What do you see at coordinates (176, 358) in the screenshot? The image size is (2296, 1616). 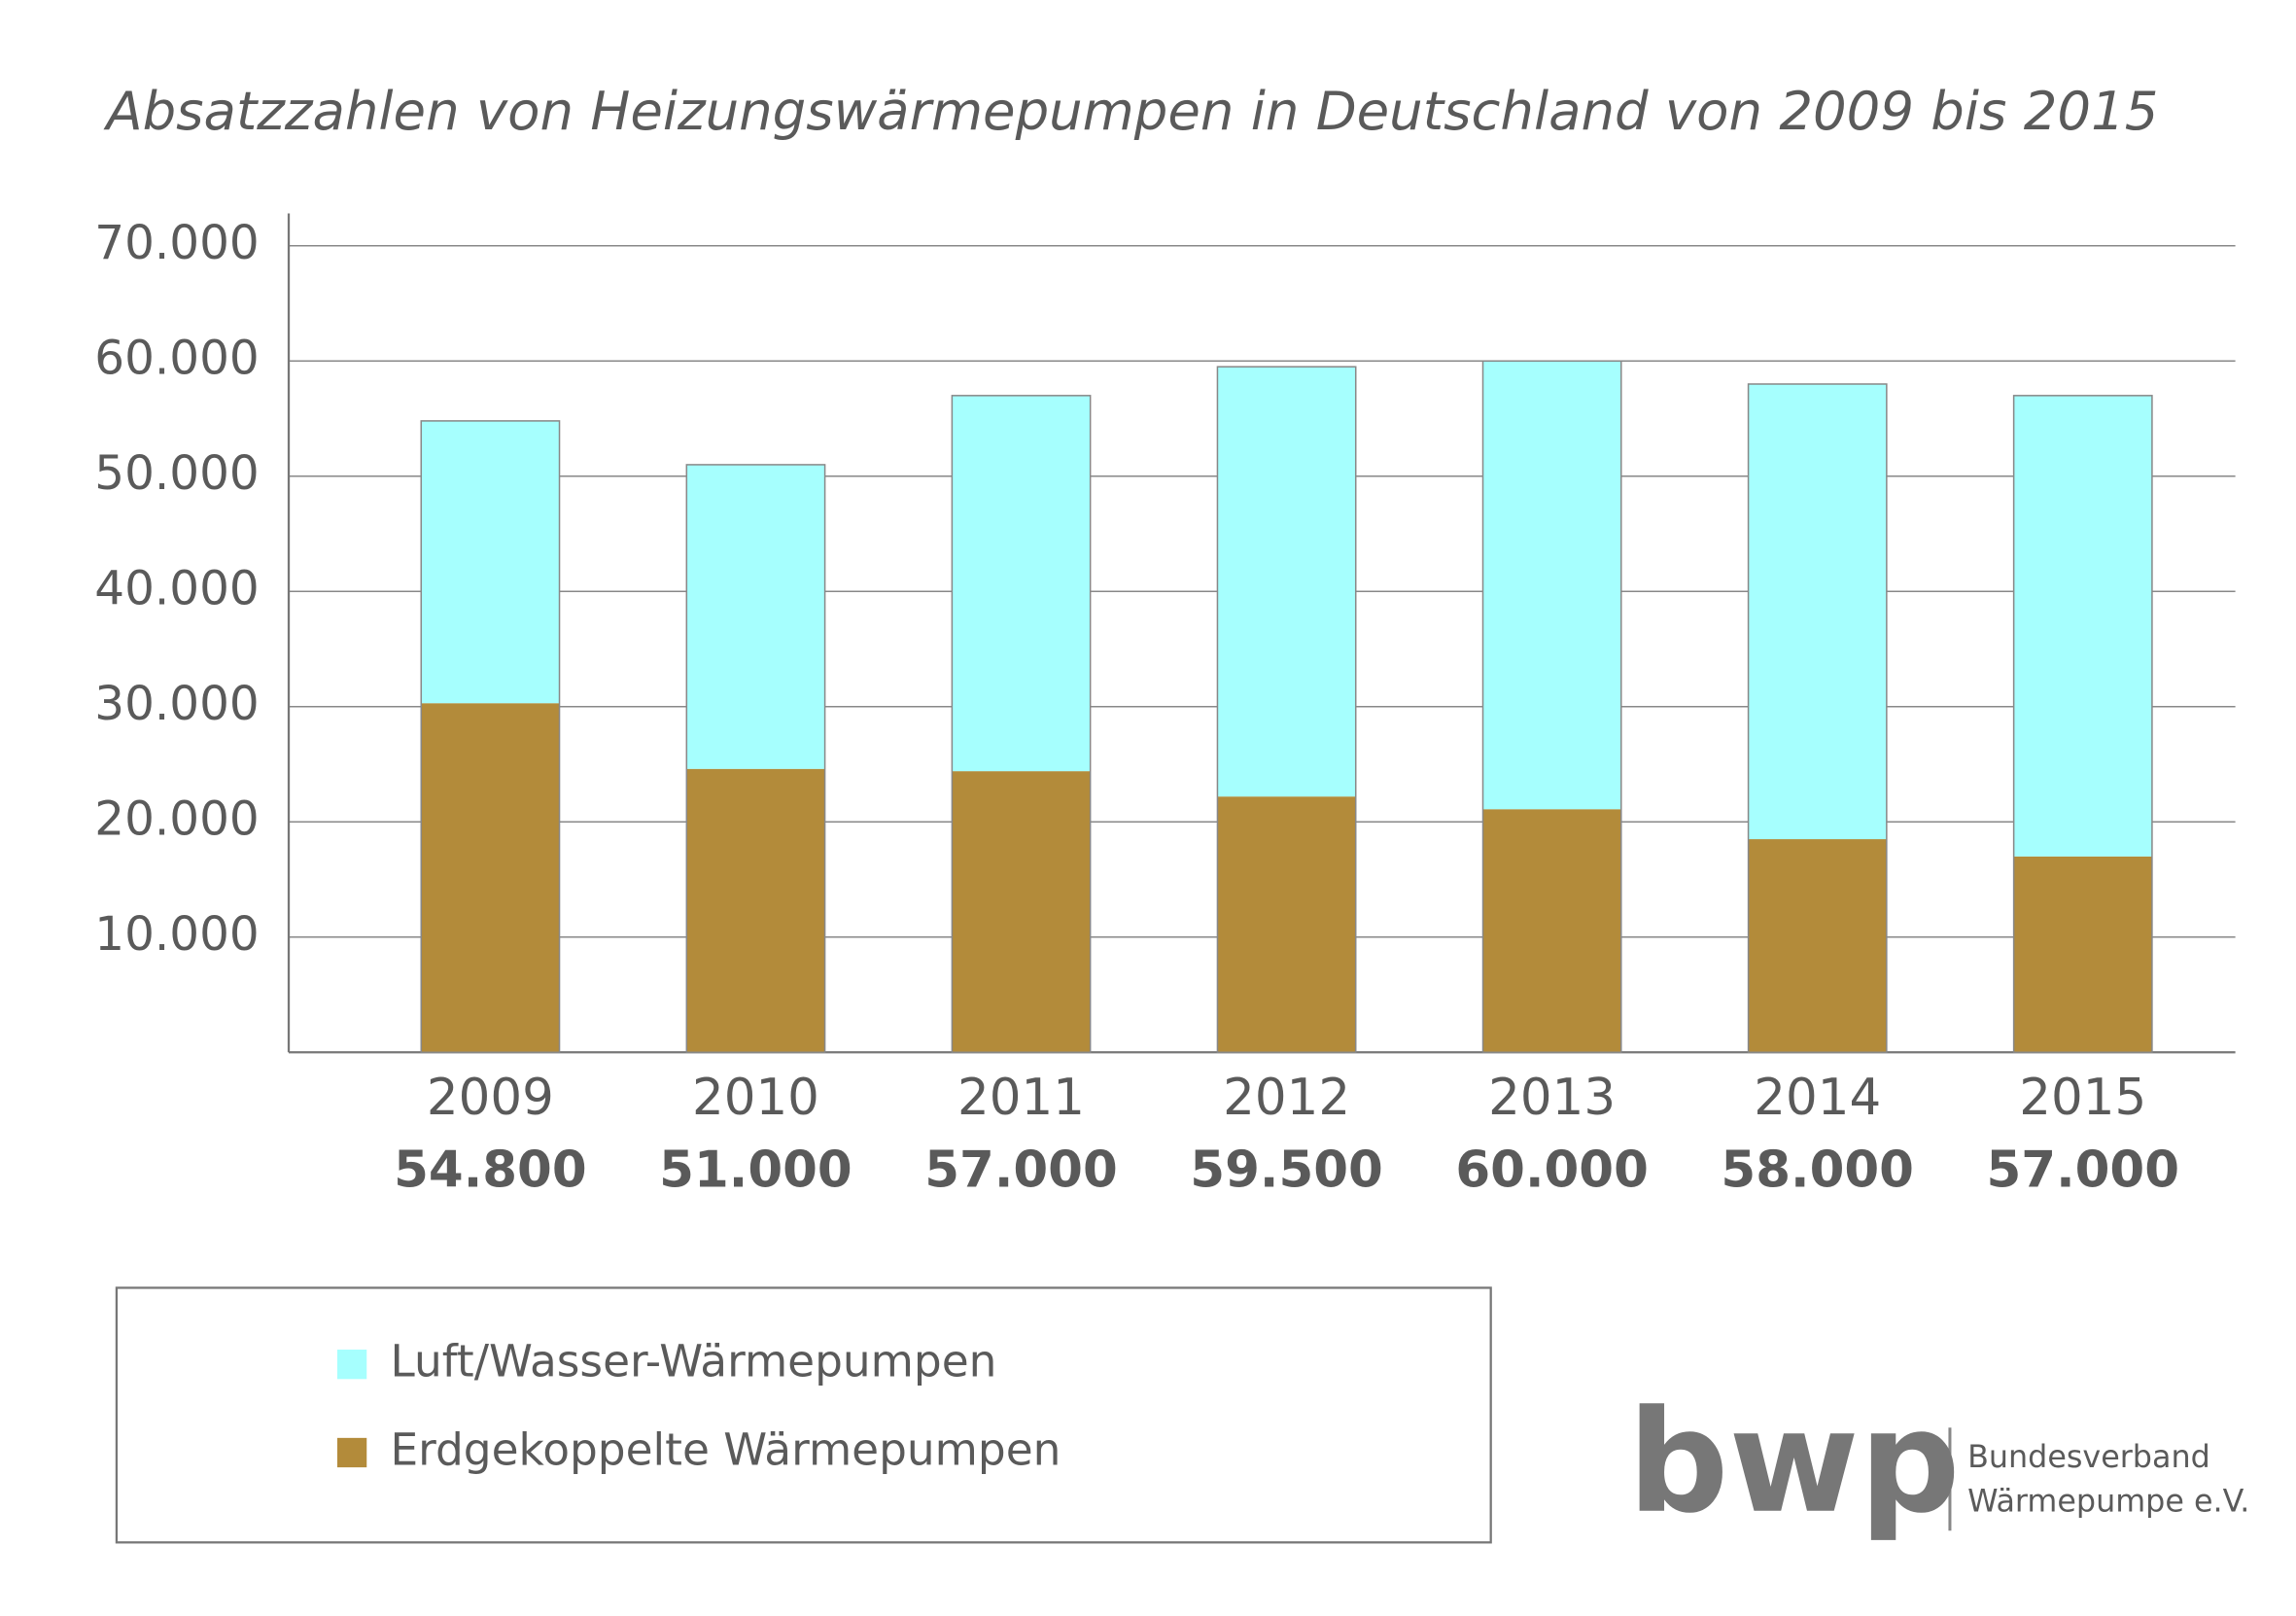 I see `y-tick-label: 60.000` at bounding box center [176, 358].